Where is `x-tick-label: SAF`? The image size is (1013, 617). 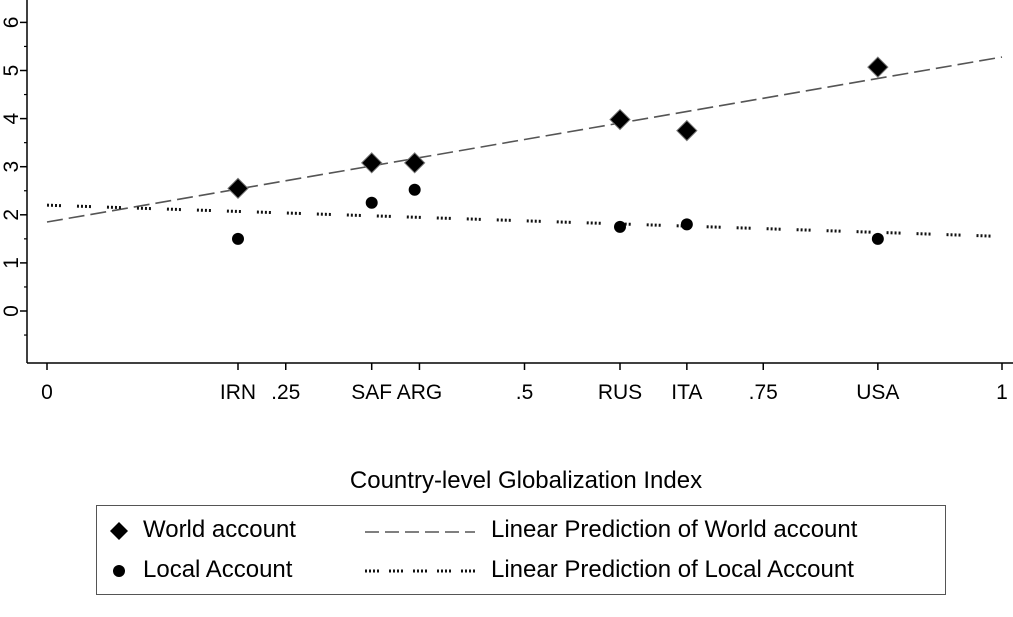
x-tick-label: SAF is located at coordinates (371, 392).